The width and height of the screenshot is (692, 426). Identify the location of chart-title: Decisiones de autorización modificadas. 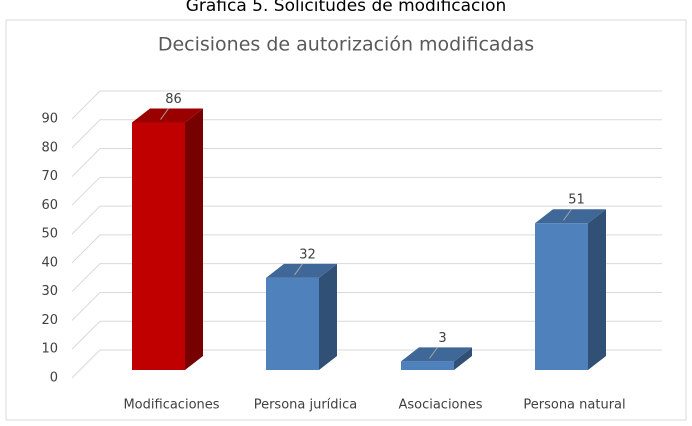
(346, 45).